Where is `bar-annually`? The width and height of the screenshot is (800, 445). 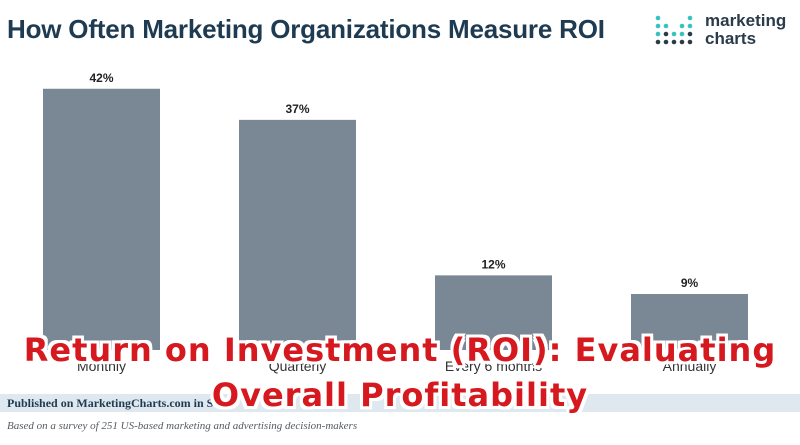
bar-annually is located at coordinates (689, 322).